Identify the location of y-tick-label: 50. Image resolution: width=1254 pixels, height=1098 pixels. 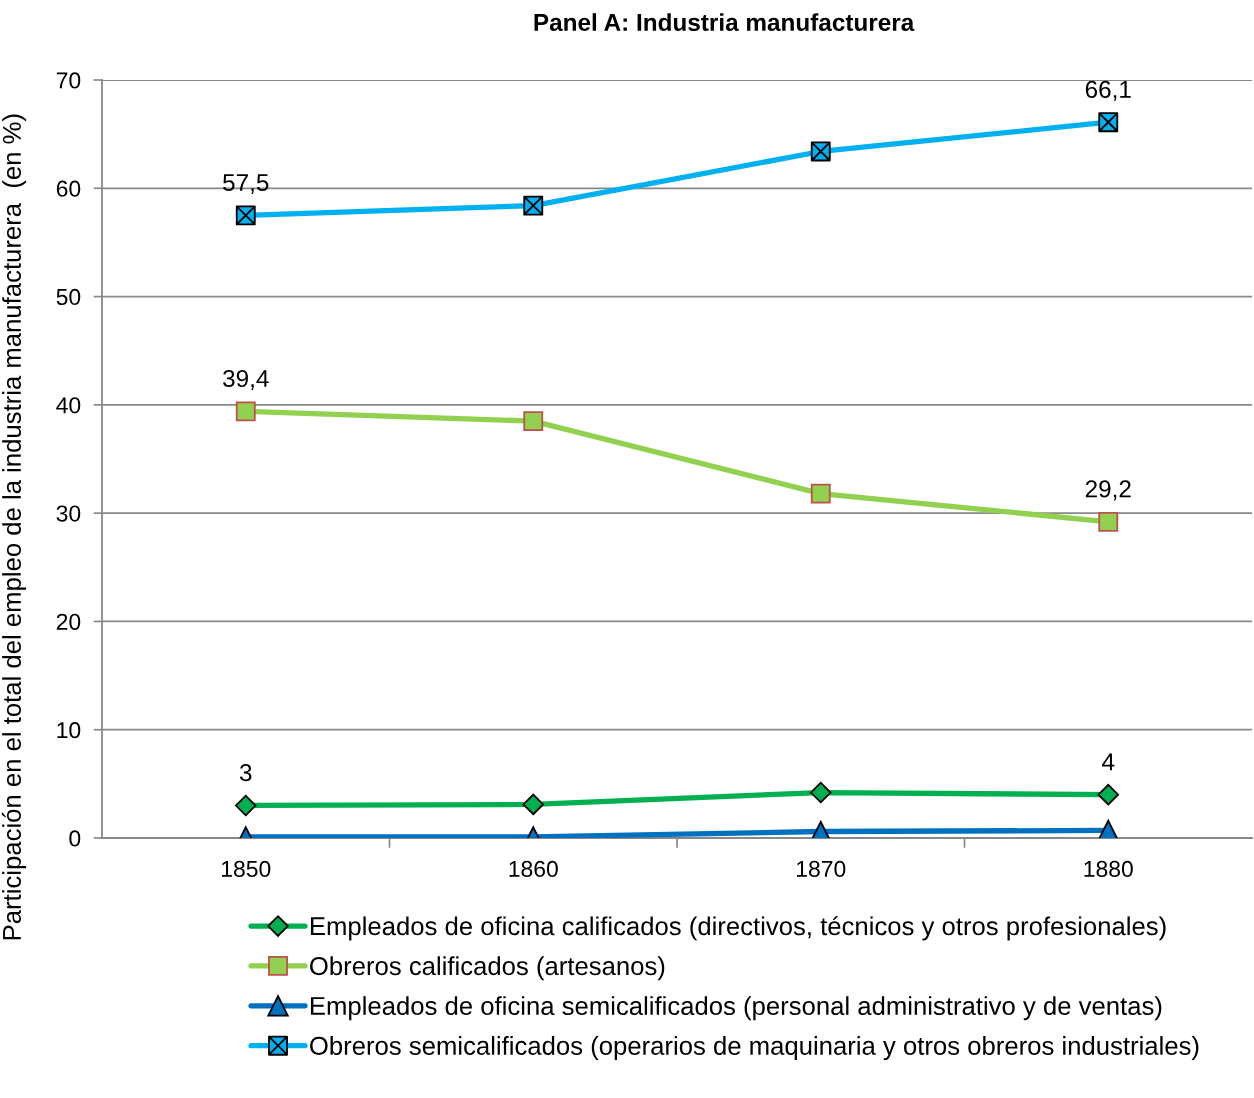
(68, 297).